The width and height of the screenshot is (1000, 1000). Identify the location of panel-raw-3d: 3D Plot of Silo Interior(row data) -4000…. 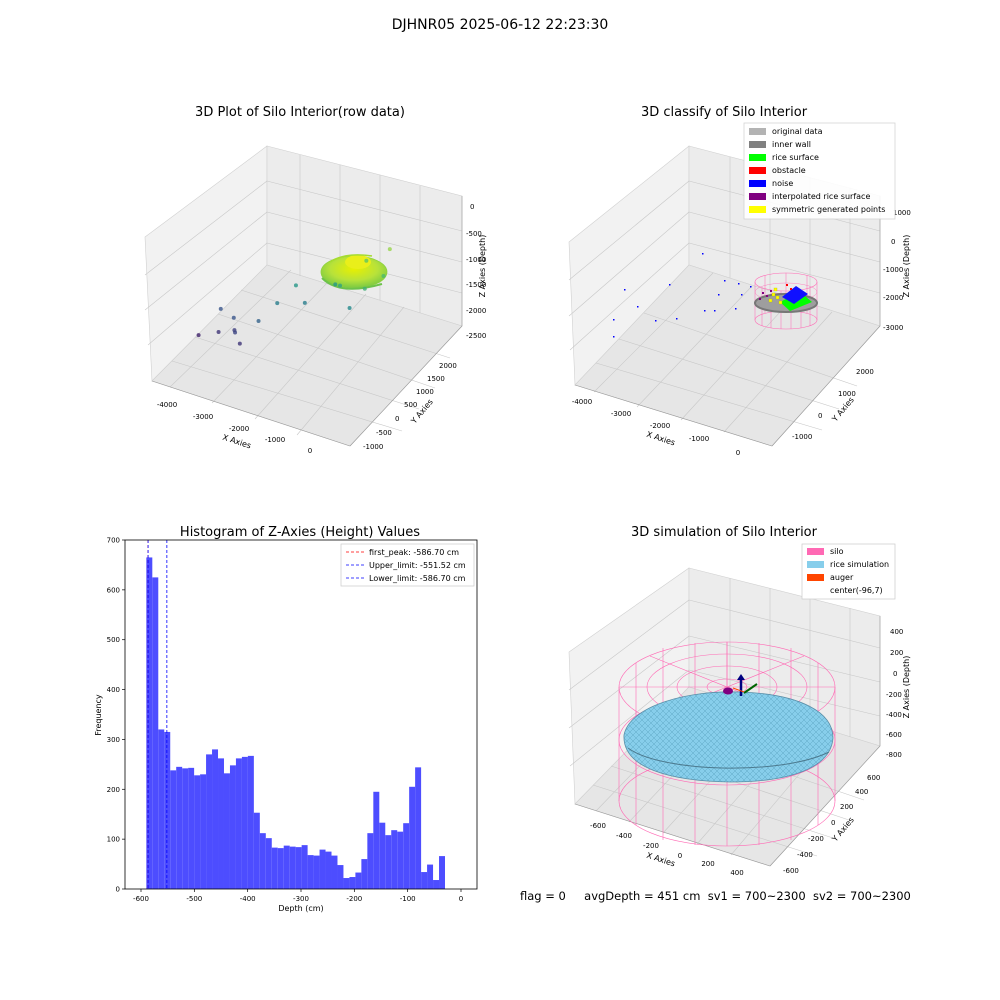
(315, 280).